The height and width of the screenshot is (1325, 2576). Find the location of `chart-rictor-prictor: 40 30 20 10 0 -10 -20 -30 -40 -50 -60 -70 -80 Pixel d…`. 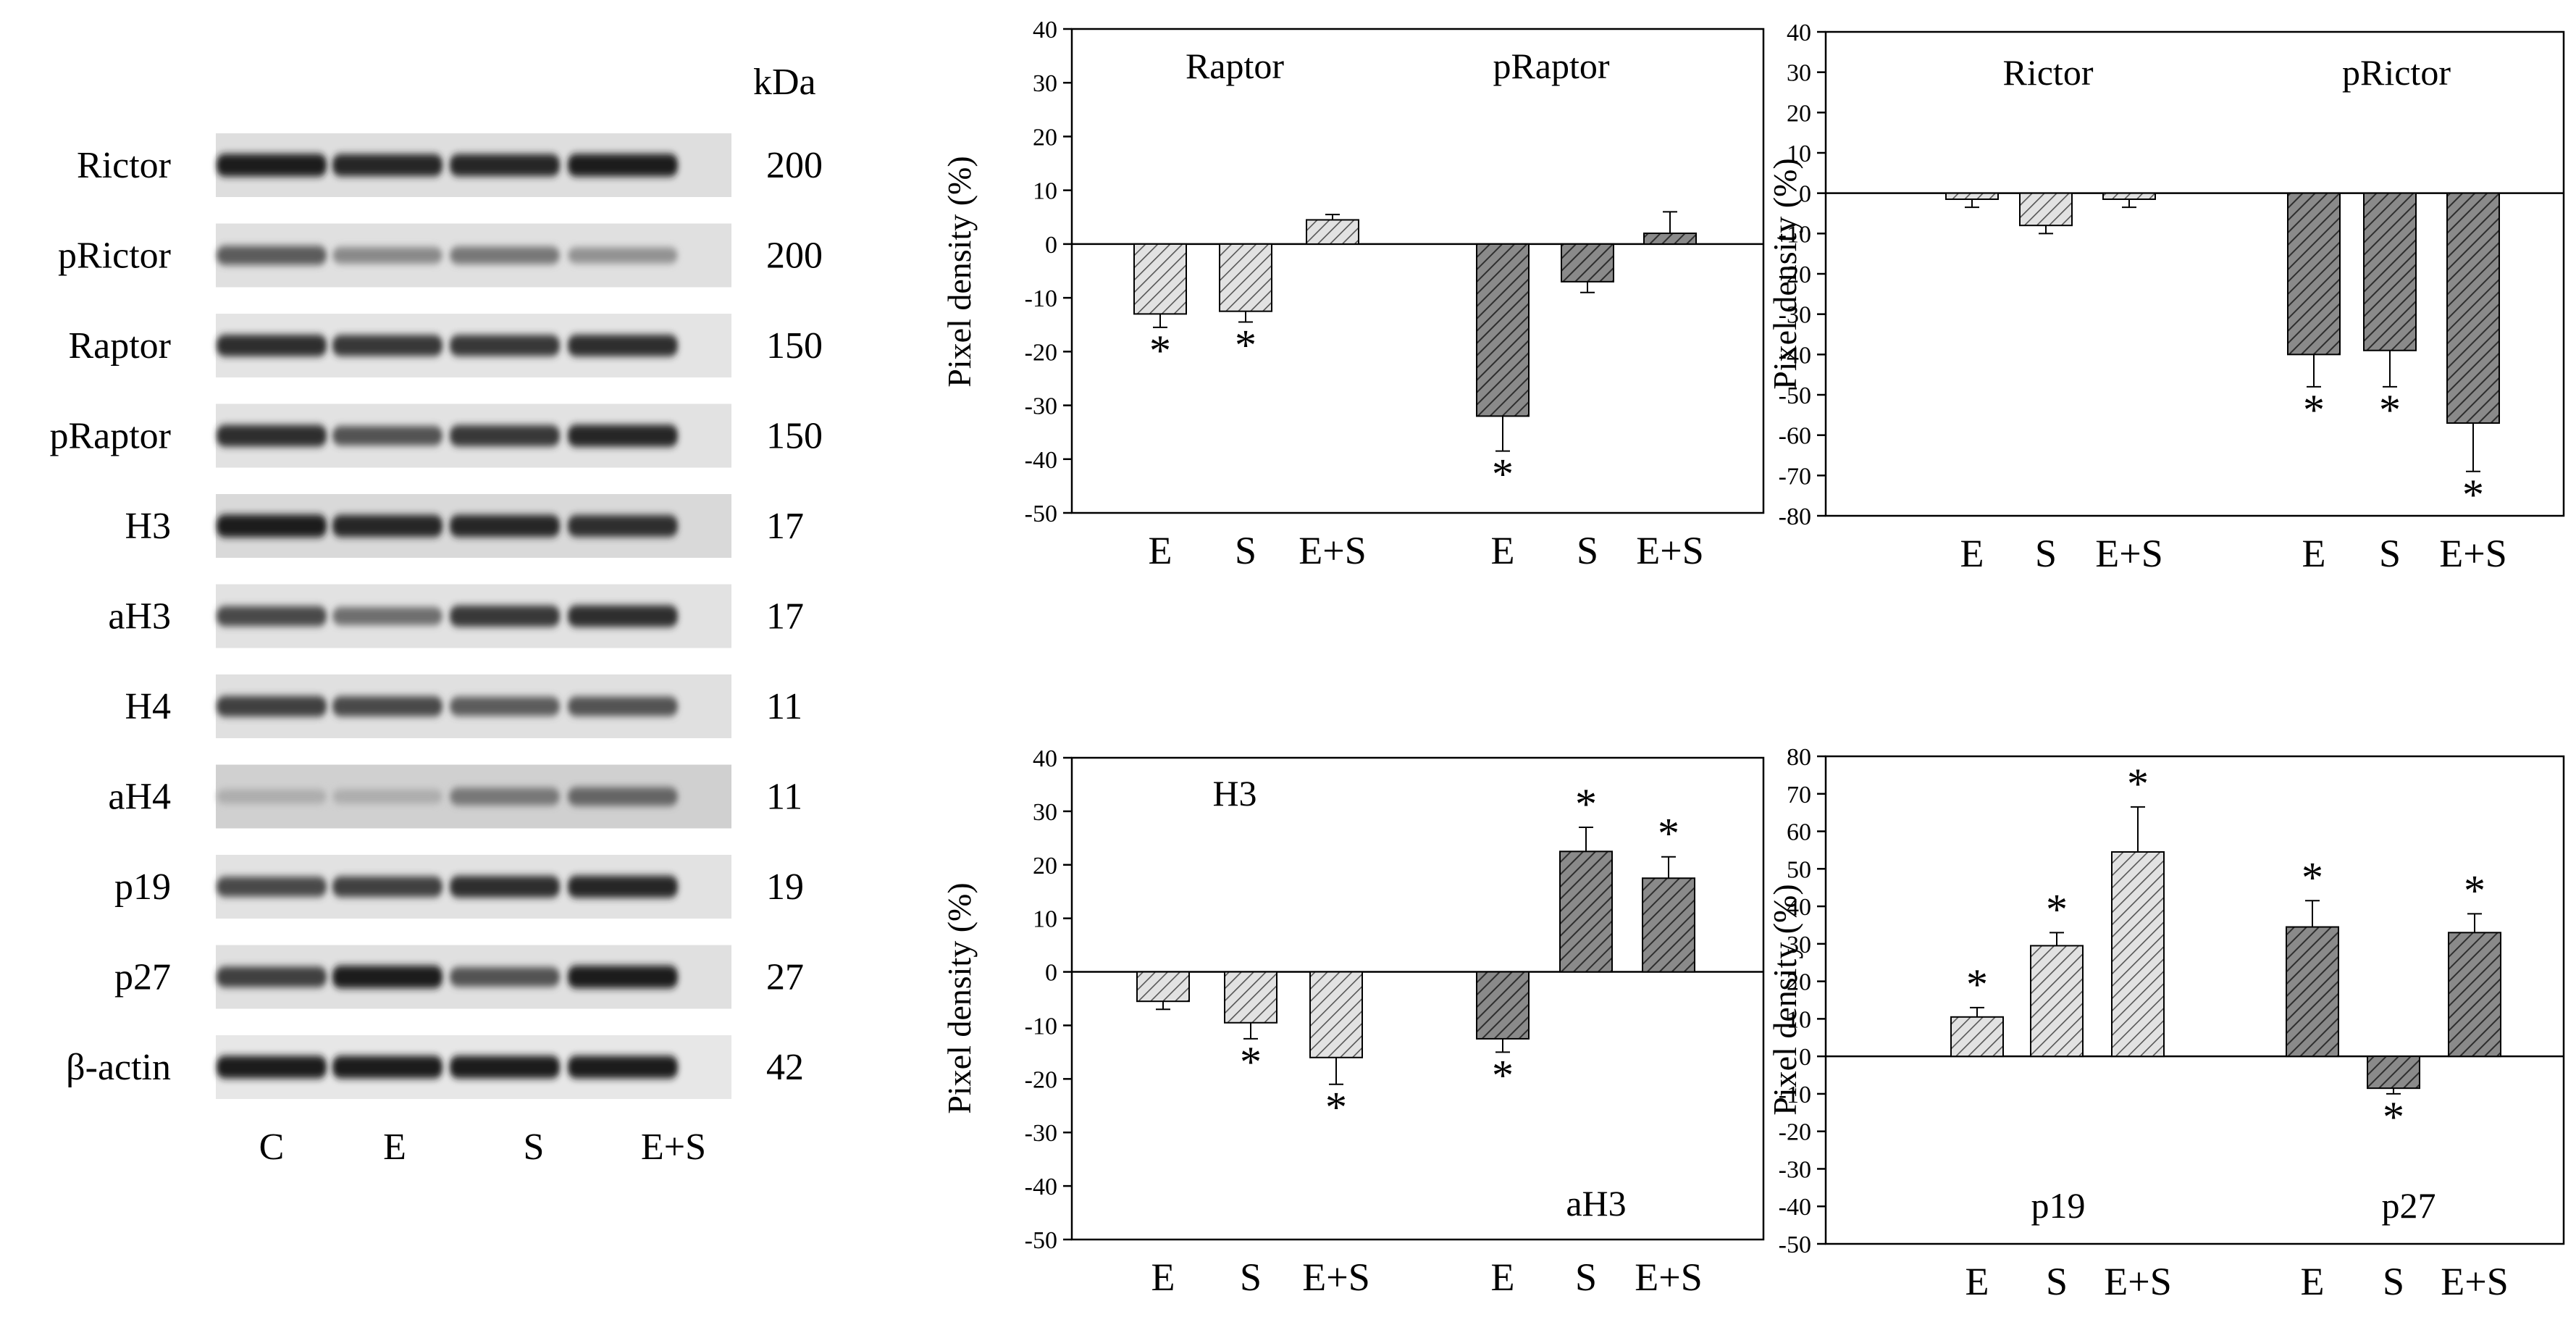

chart-rictor-prictor: 40 30 20 10 0 -10 -20 -30 -40 -50 -60 -70 -80 Pixel d… is located at coordinates (2165, 298).